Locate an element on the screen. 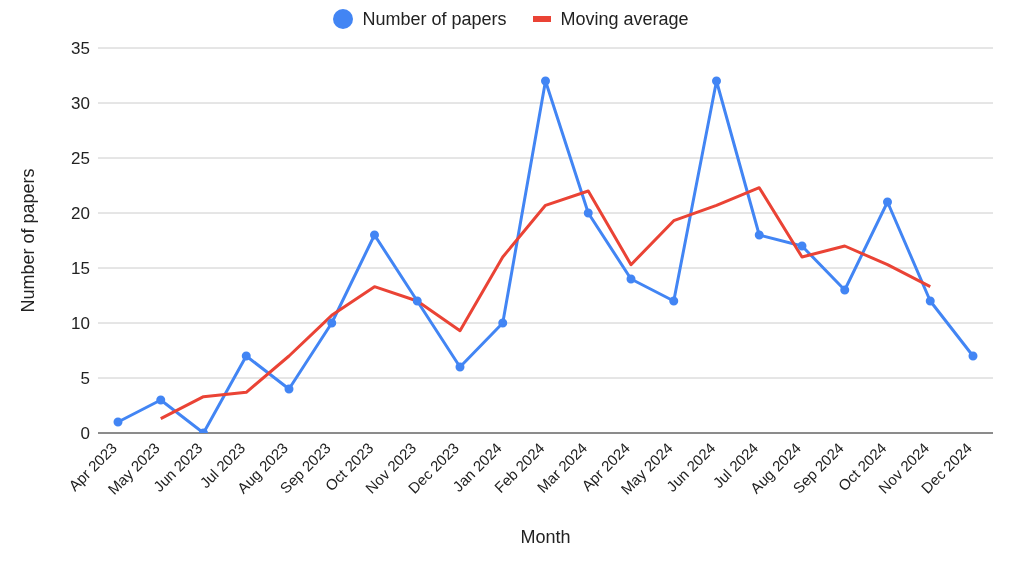 This screenshot has width=1035, height=563. y-axis-title: Number of papers is located at coordinates (28, 240).